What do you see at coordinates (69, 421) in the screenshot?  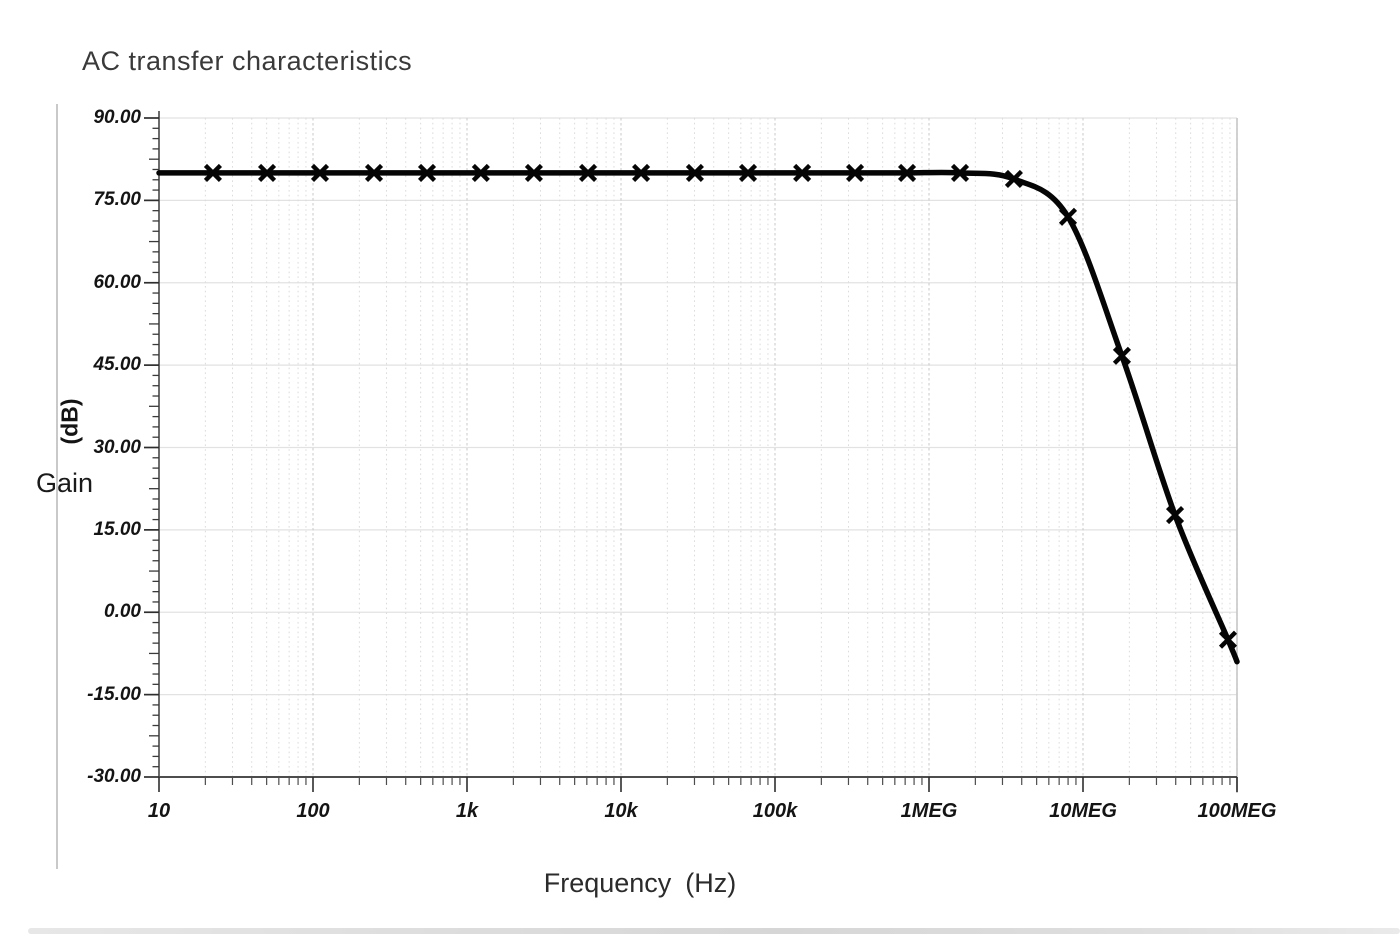 I see `y-axis-unit-label: (dB)` at bounding box center [69, 421].